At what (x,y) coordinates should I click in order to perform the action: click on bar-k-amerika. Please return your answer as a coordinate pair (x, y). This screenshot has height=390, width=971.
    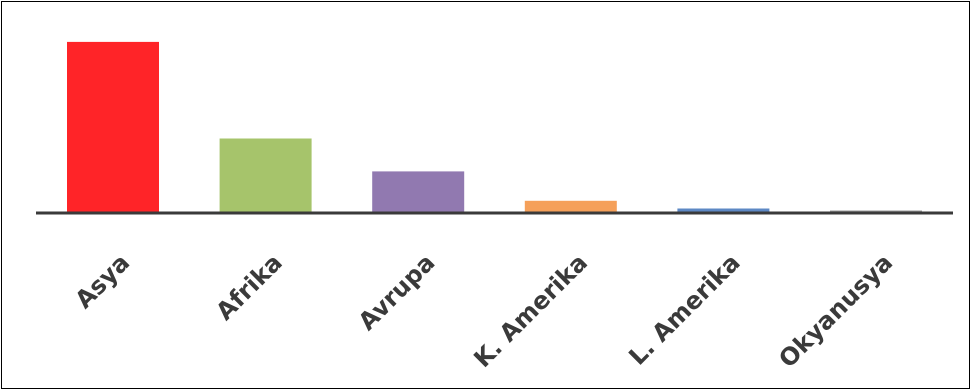
    Looking at the image, I should click on (570, 206).